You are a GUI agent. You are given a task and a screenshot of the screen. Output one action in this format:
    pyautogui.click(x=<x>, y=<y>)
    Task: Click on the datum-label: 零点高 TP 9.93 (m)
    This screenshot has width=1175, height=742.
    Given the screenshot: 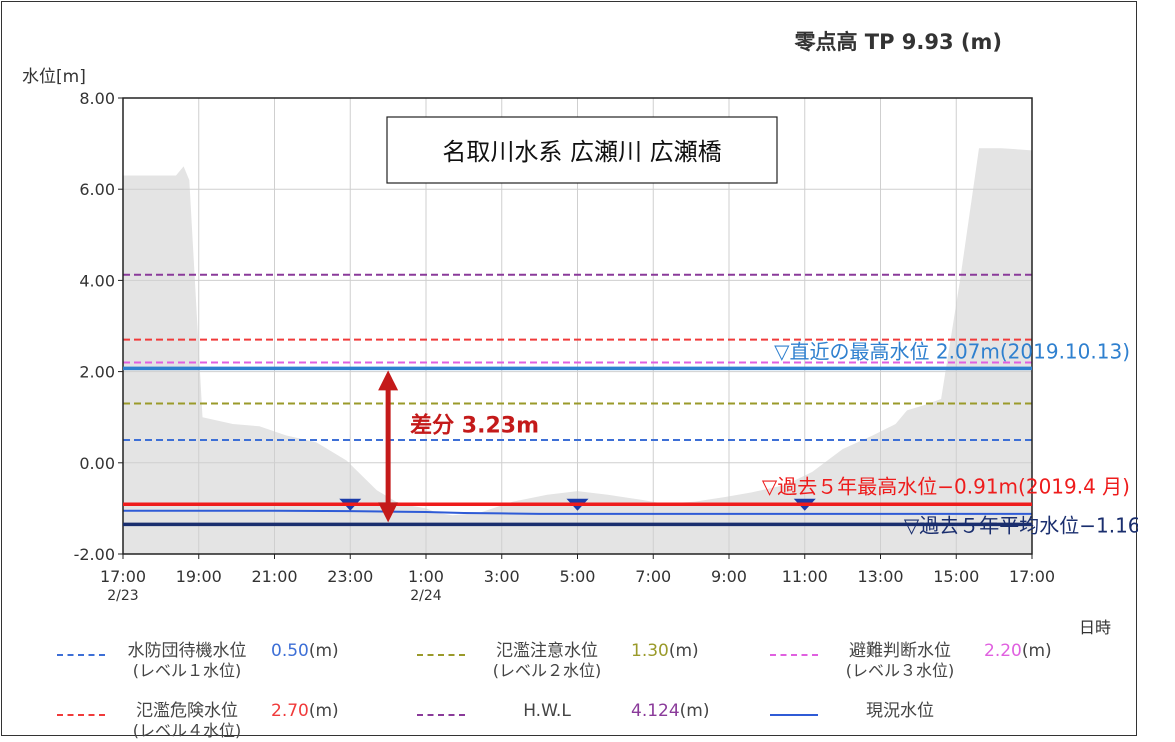 What is the action you would take?
    pyautogui.click(x=897, y=42)
    